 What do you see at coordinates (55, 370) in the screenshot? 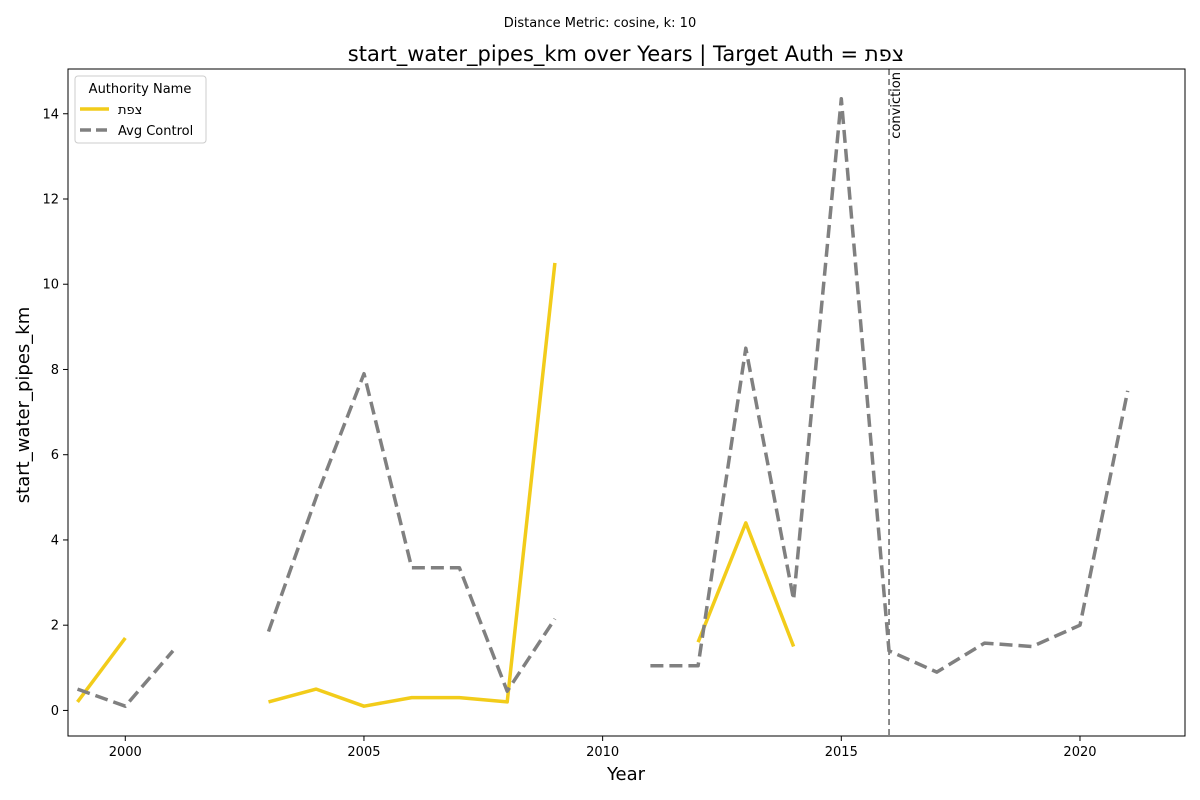
I see `y-tick-label: 8` at bounding box center [55, 370].